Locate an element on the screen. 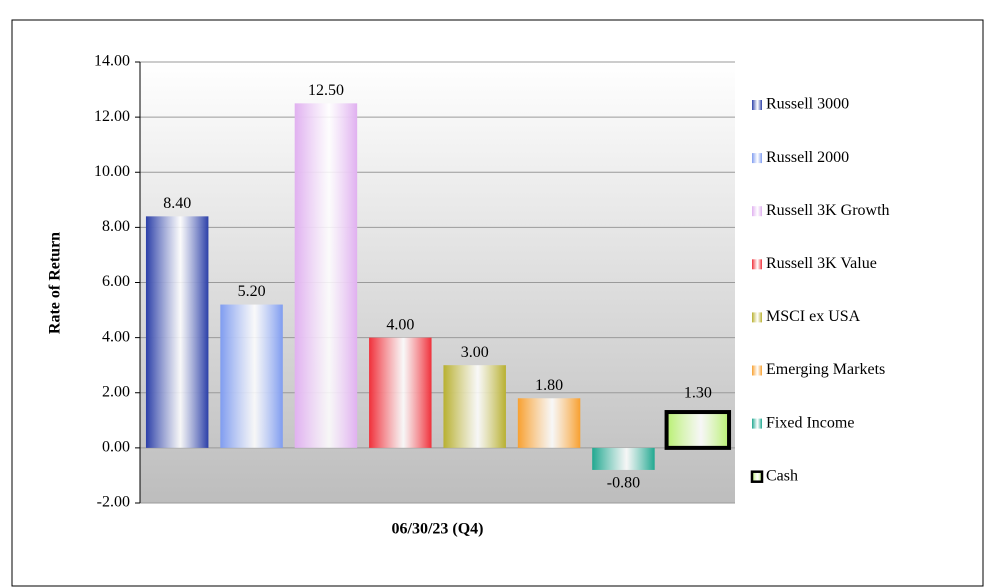  legend-label: Russell 3000 is located at coordinates (807, 104).